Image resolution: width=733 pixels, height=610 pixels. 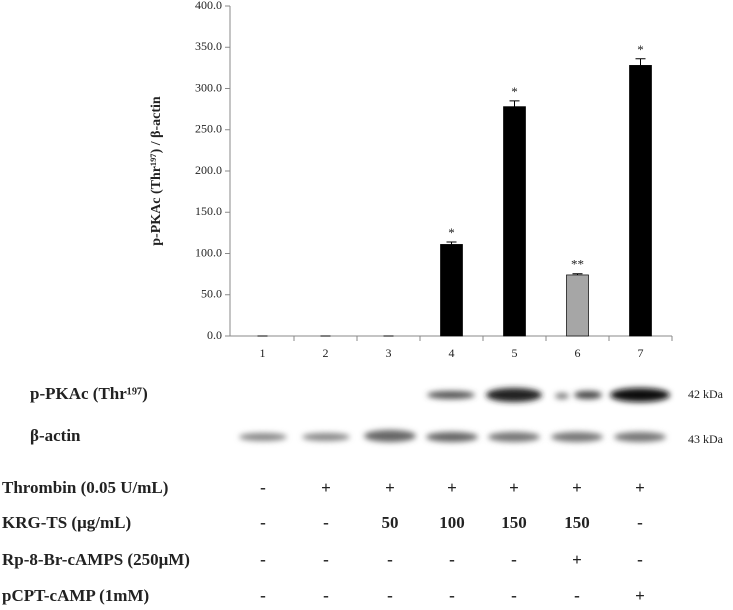 I want to click on x-tick-label: 5, so click(x=515, y=353).